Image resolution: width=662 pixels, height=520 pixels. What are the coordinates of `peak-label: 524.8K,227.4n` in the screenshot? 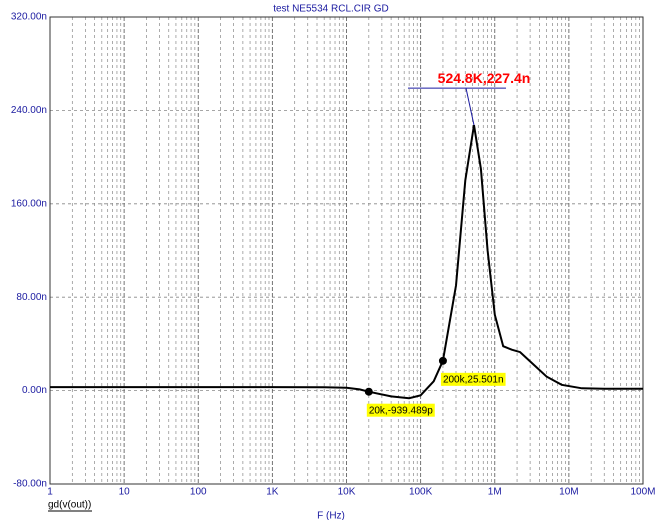 It's located at (484, 78).